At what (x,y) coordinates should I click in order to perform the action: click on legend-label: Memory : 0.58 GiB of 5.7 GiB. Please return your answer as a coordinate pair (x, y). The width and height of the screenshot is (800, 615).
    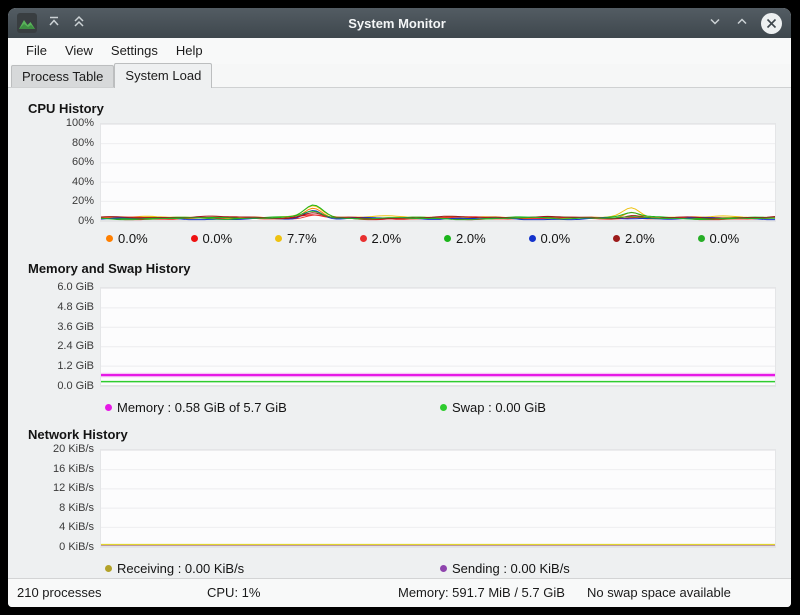
    Looking at the image, I should click on (202, 407).